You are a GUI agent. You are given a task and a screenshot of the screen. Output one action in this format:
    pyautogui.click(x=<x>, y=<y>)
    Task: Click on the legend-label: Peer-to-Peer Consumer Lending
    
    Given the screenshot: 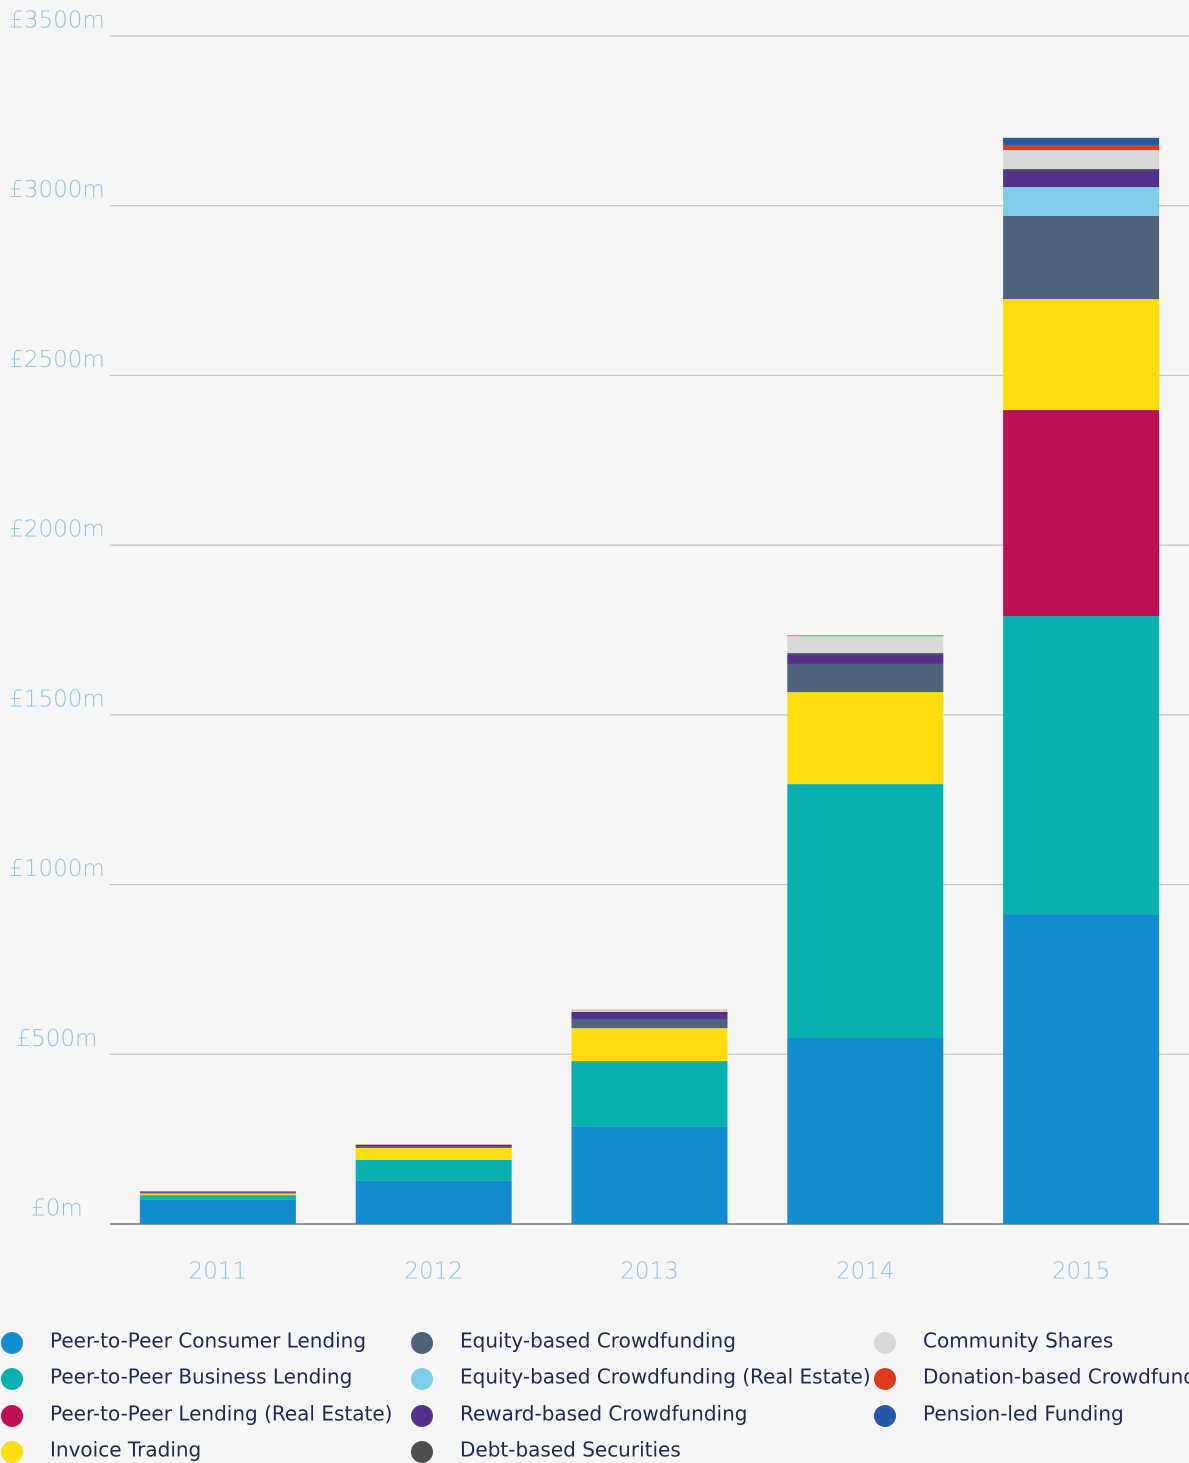 What is the action you would take?
    pyautogui.click(x=208, y=1341)
    